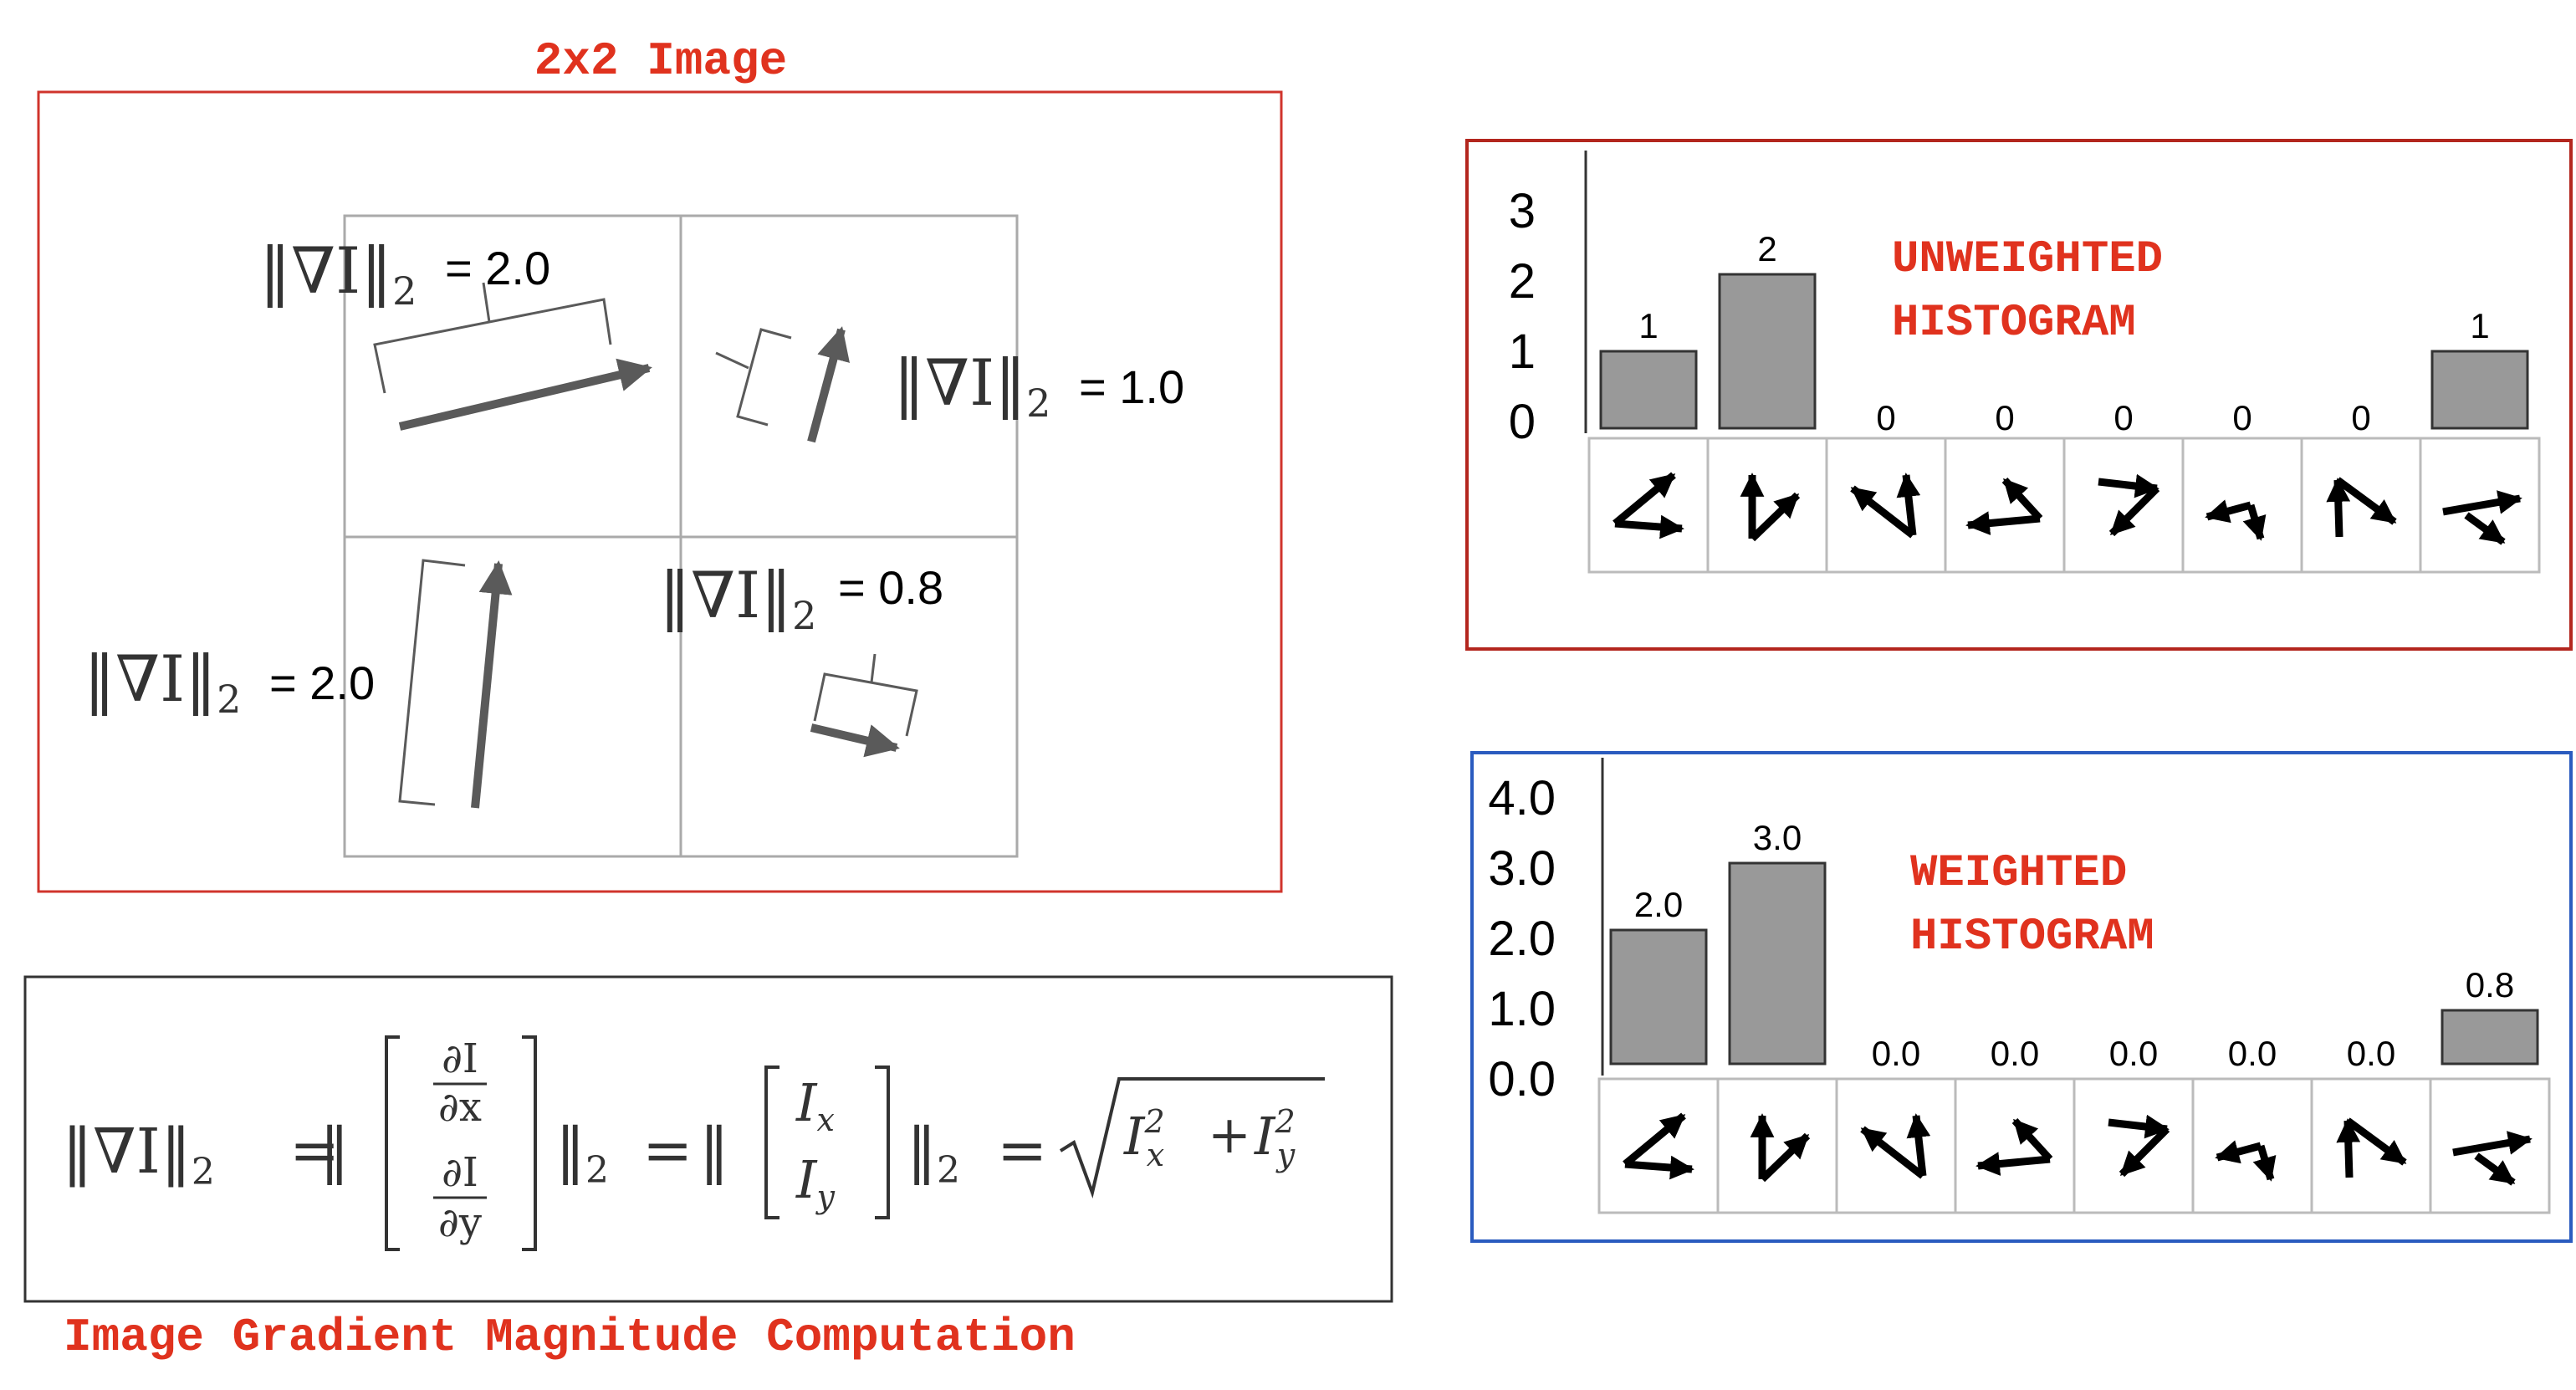 This screenshot has height=1390, width=2576. I want to click on weighted-title-line1: WEIGHTED, so click(2018, 873).